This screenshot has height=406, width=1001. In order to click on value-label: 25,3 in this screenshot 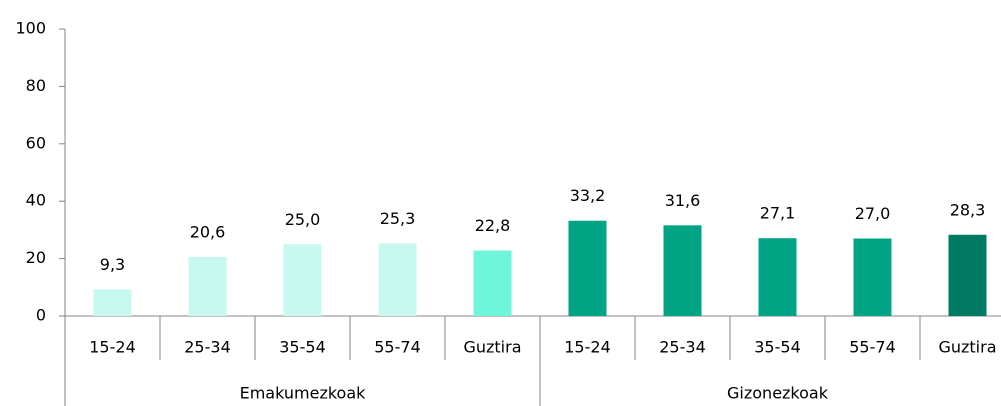, I will do `click(398, 218)`.